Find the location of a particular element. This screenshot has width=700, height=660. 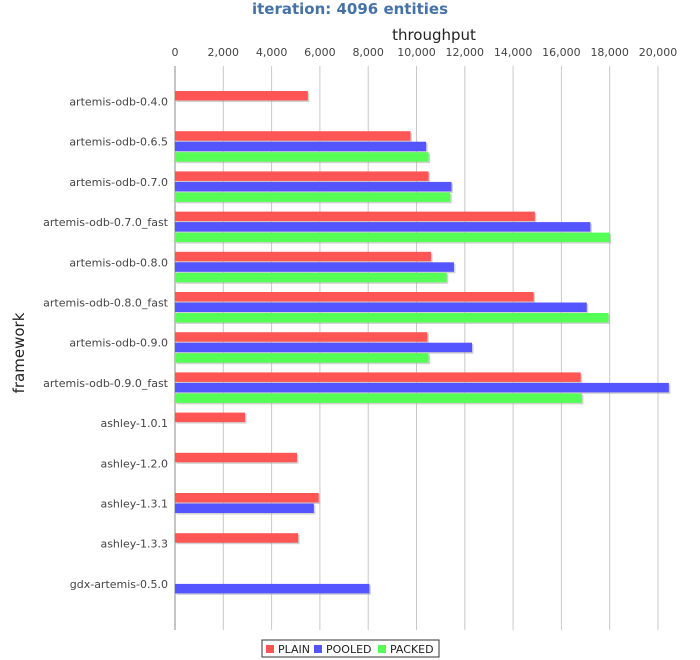

y-axis-title: framework is located at coordinates (19, 352).